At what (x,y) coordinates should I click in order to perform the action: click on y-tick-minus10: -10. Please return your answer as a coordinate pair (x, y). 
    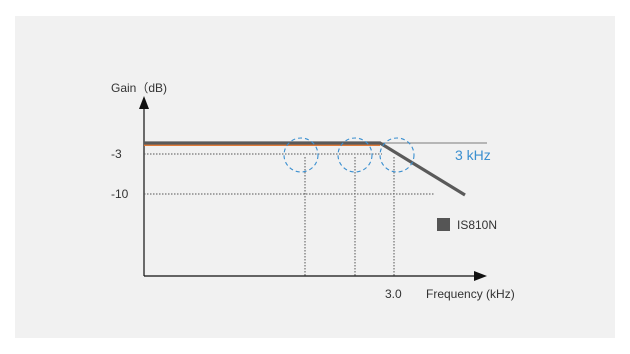
    Looking at the image, I should click on (120, 194).